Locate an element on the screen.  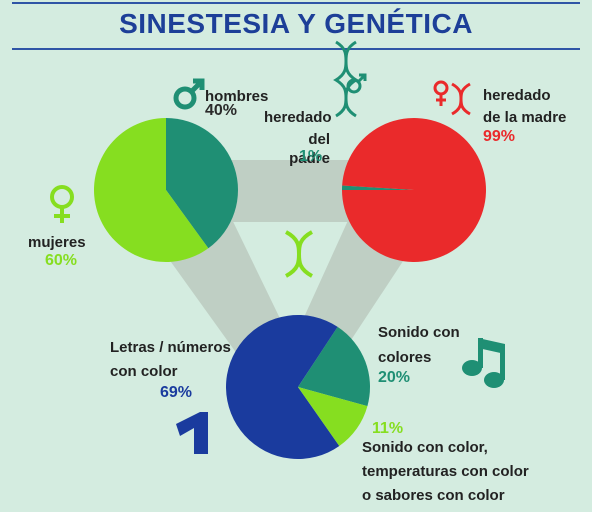
slice-letras-numeros is located at coordinates (283, 387).